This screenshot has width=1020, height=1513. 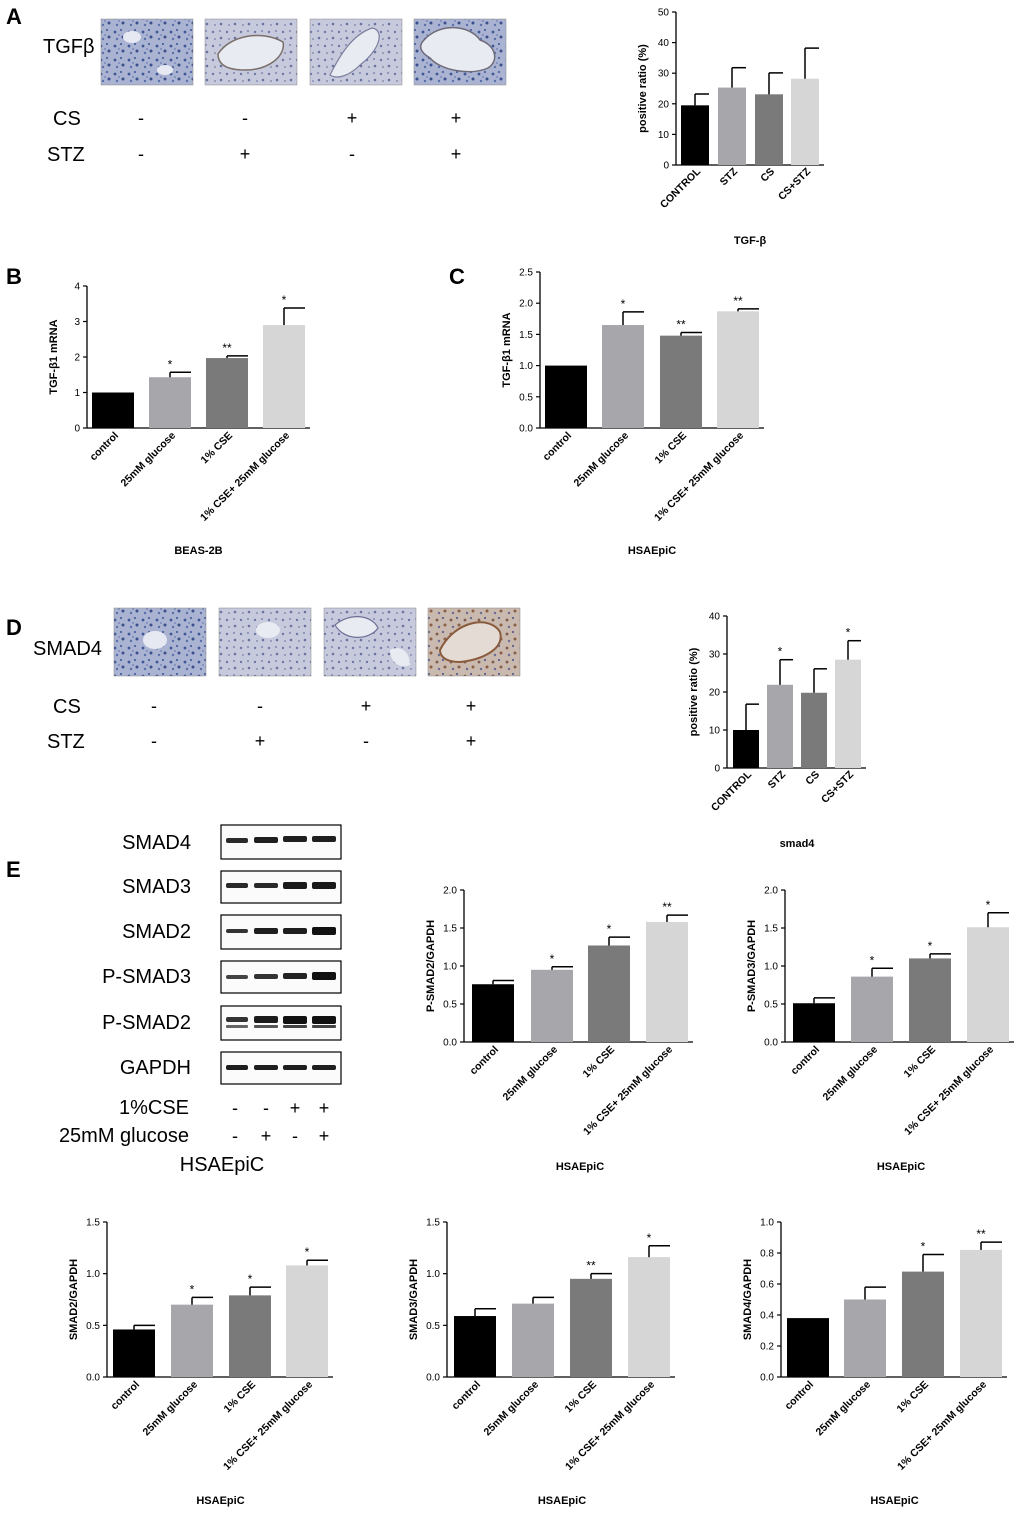 What do you see at coordinates (200, 1000) in the screenshot?
I see `western-blot: SMAD4 SMAD3 SMAD2 P-SMAD3` at bounding box center [200, 1000].